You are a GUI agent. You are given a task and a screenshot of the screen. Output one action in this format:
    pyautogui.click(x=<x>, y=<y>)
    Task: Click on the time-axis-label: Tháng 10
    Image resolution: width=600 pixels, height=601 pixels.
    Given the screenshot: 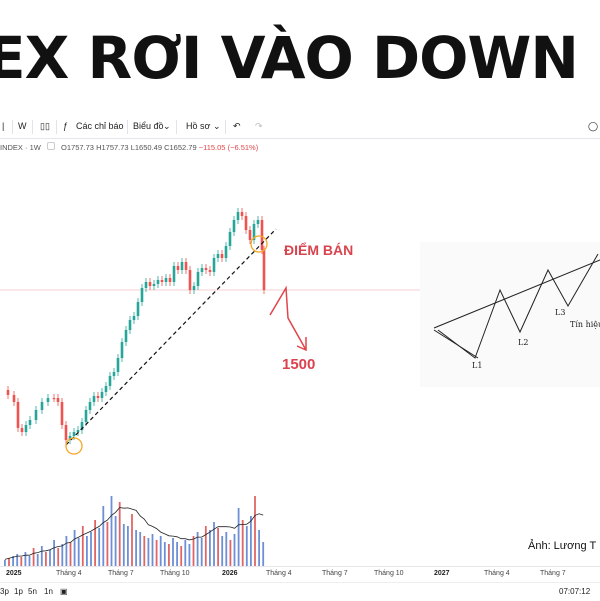 What is the action you would take?
    pyautogui.click(x=389, y=573)
    